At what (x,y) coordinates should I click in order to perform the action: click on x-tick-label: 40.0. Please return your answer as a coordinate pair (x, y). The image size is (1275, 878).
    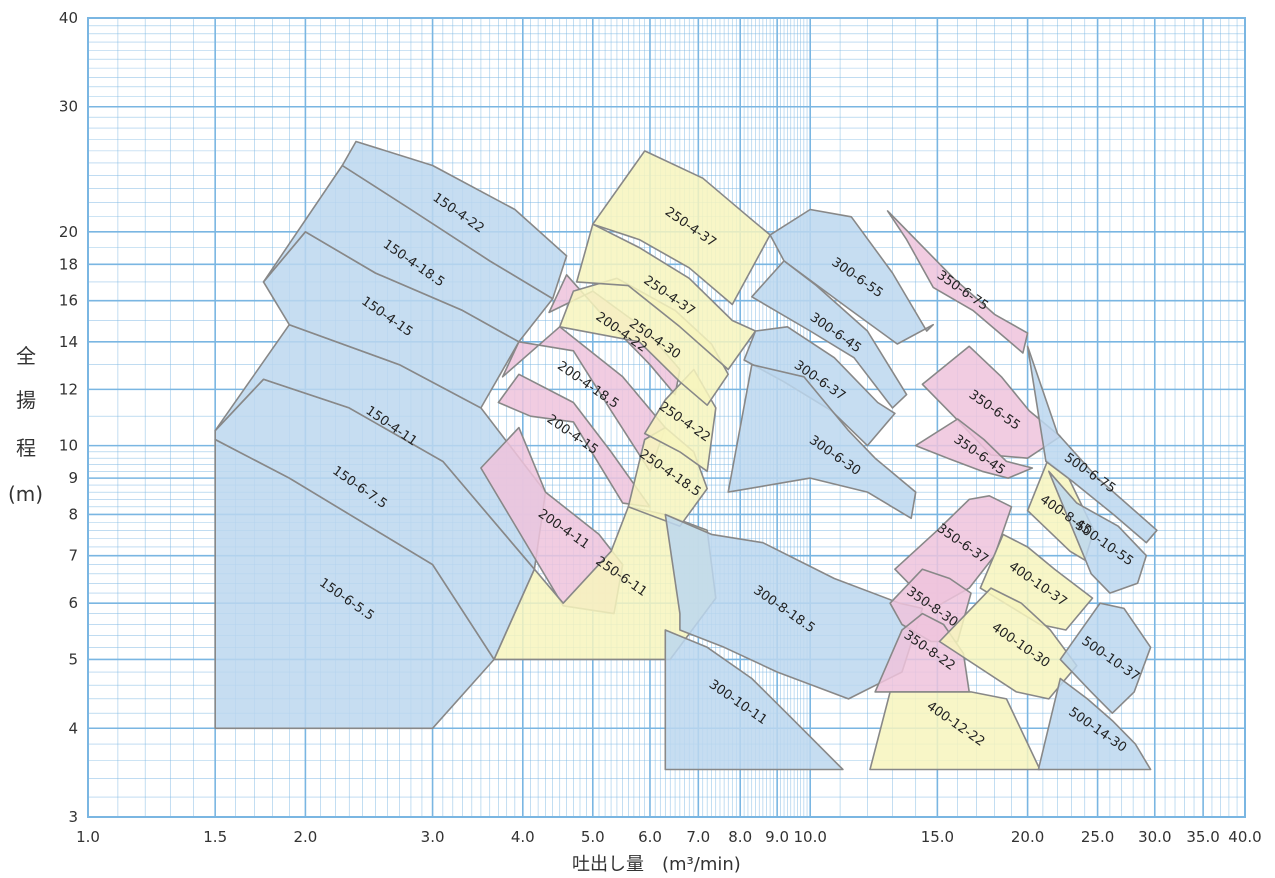
    Looking at the image, I should click on (1244, 837).